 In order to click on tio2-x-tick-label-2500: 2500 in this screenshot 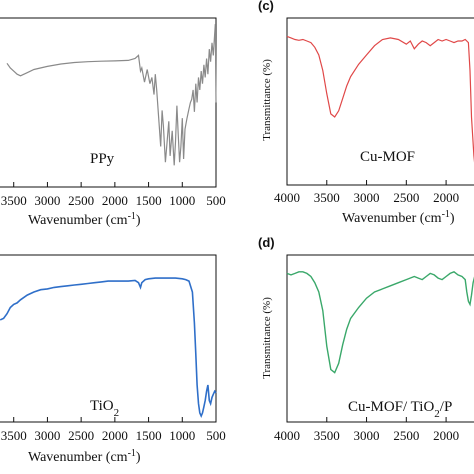, I will do `click(81, 435)`.